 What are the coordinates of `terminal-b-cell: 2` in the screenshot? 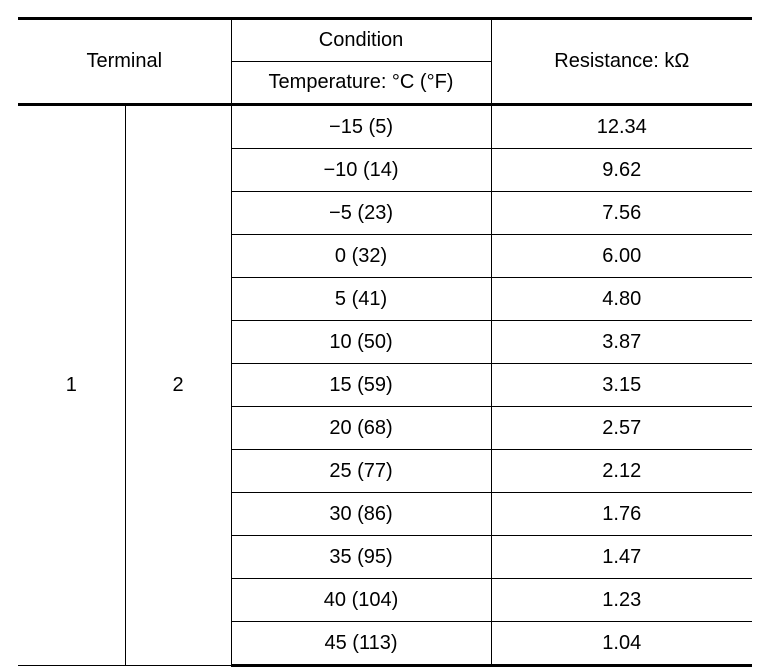 It's located at (178, 385).